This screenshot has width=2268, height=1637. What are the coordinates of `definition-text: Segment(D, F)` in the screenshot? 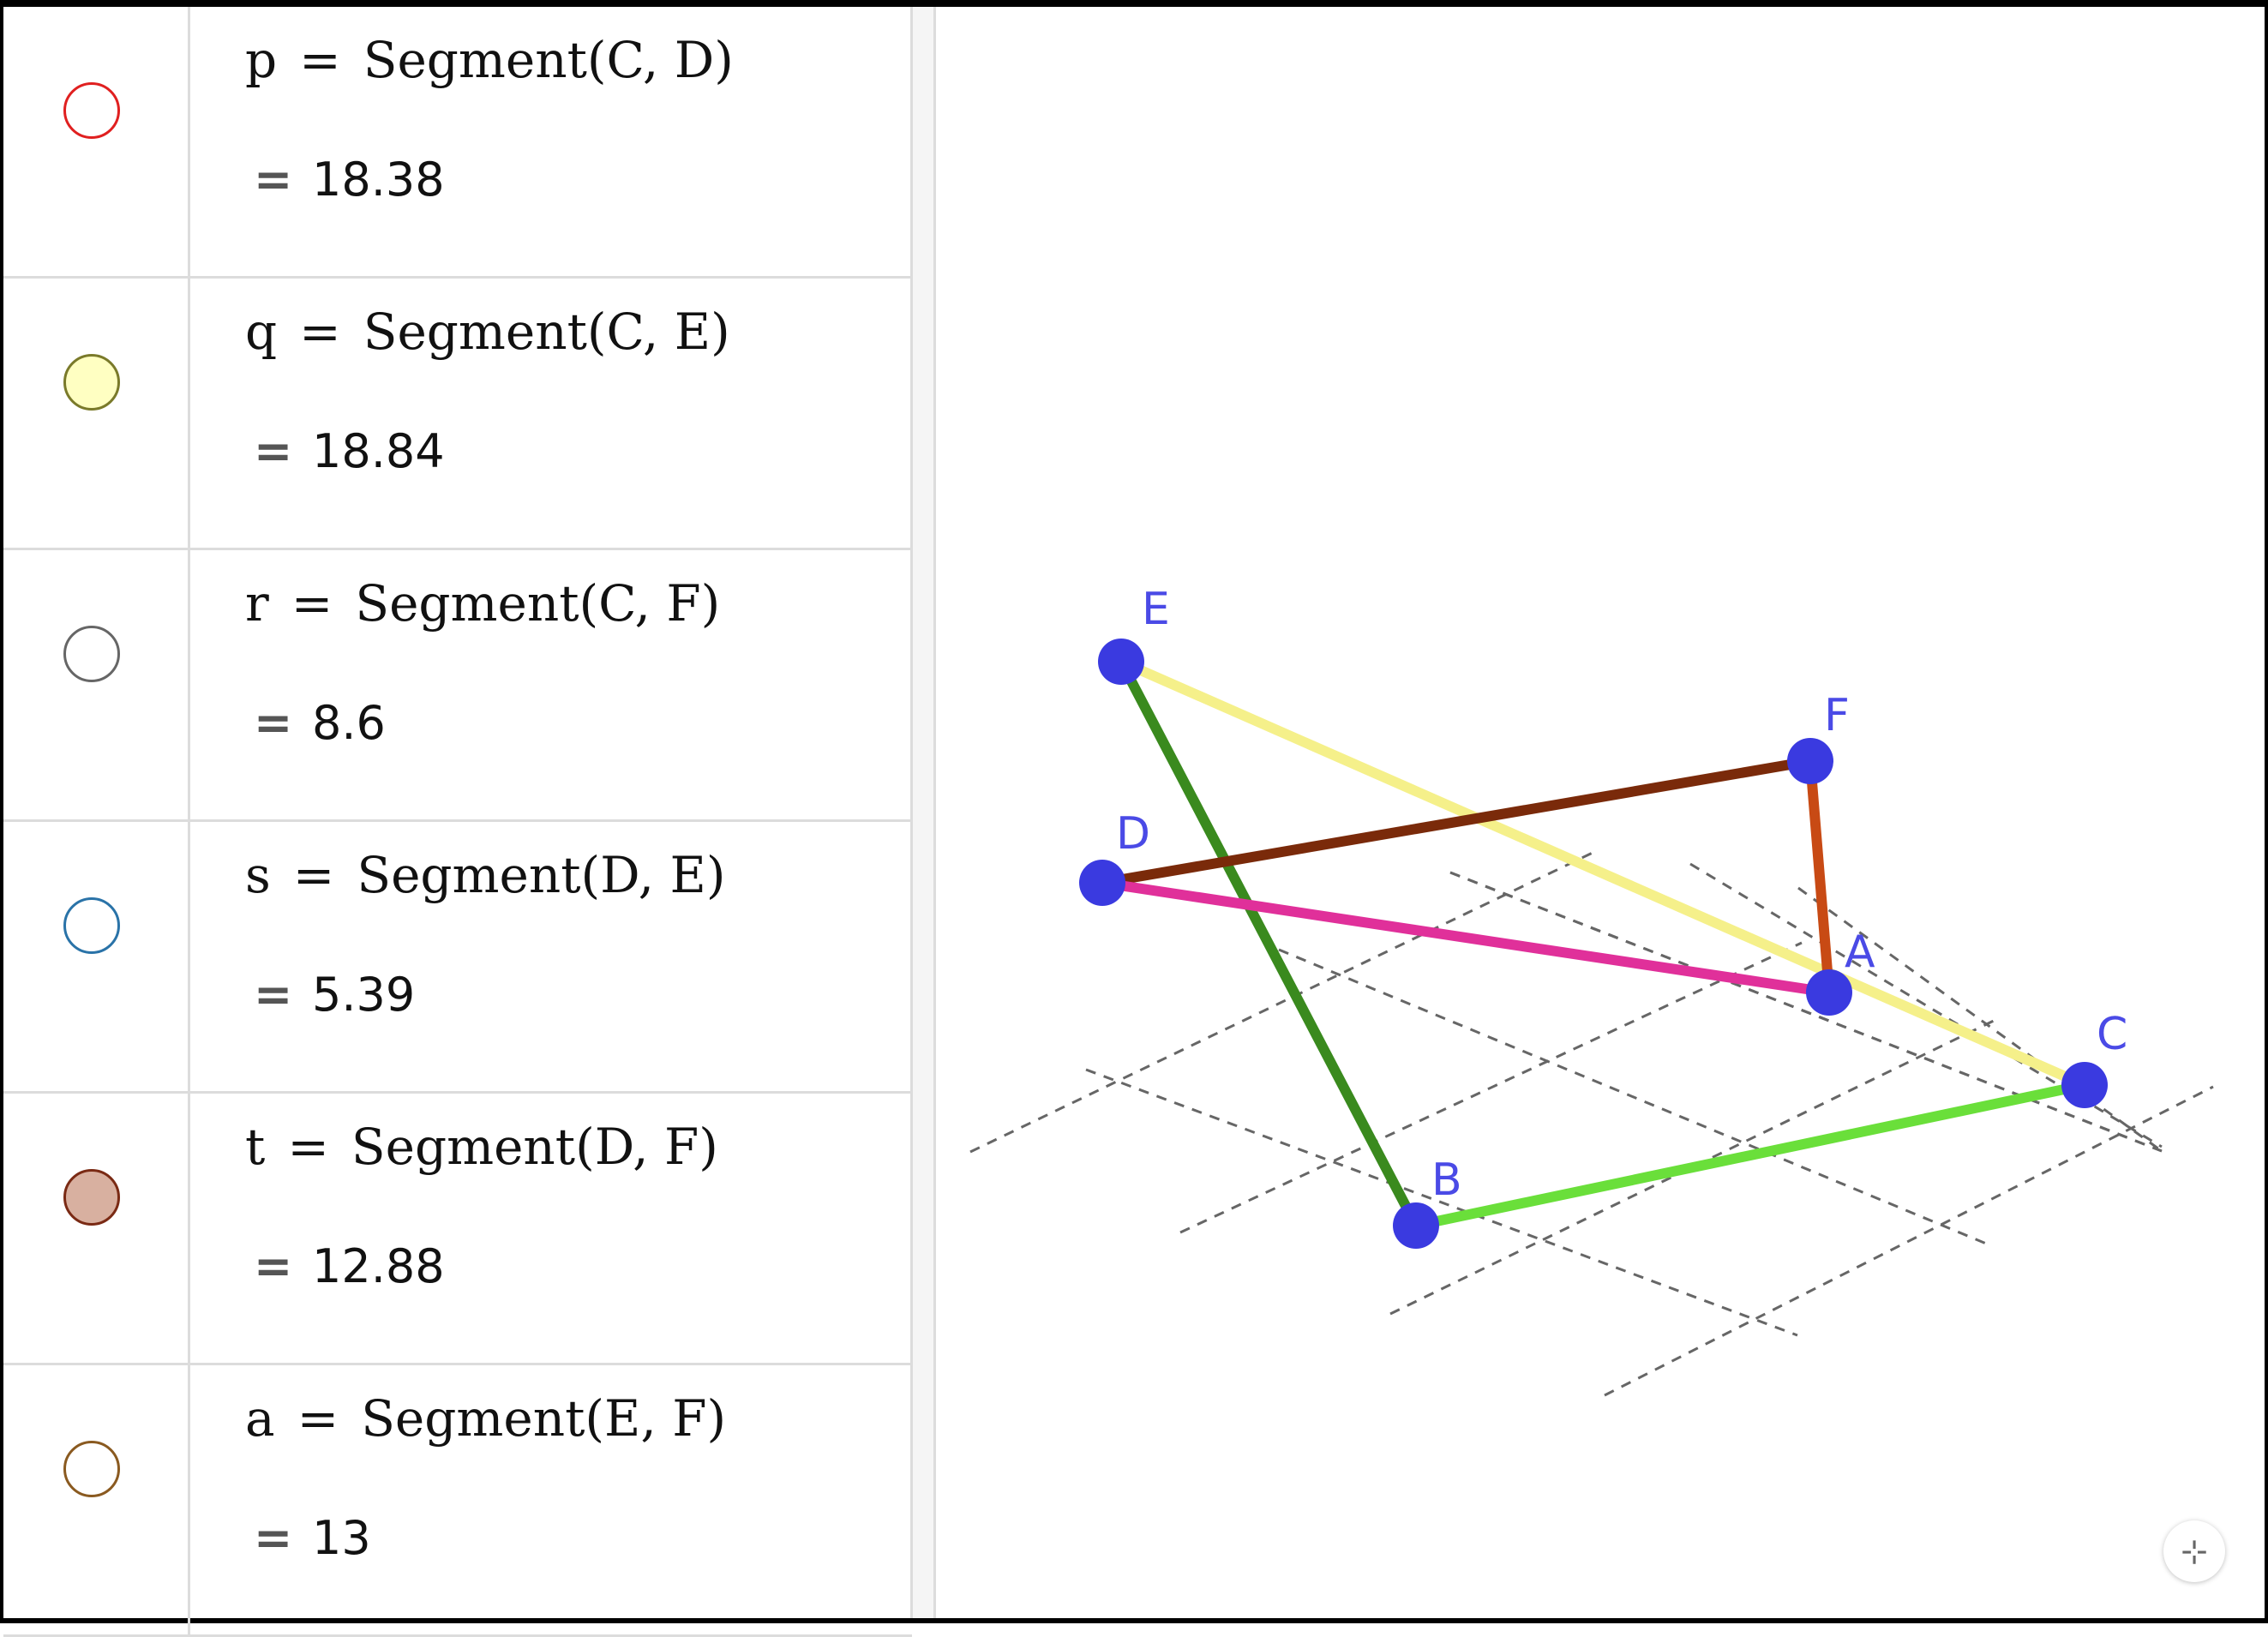 It's located at (534, 1147).